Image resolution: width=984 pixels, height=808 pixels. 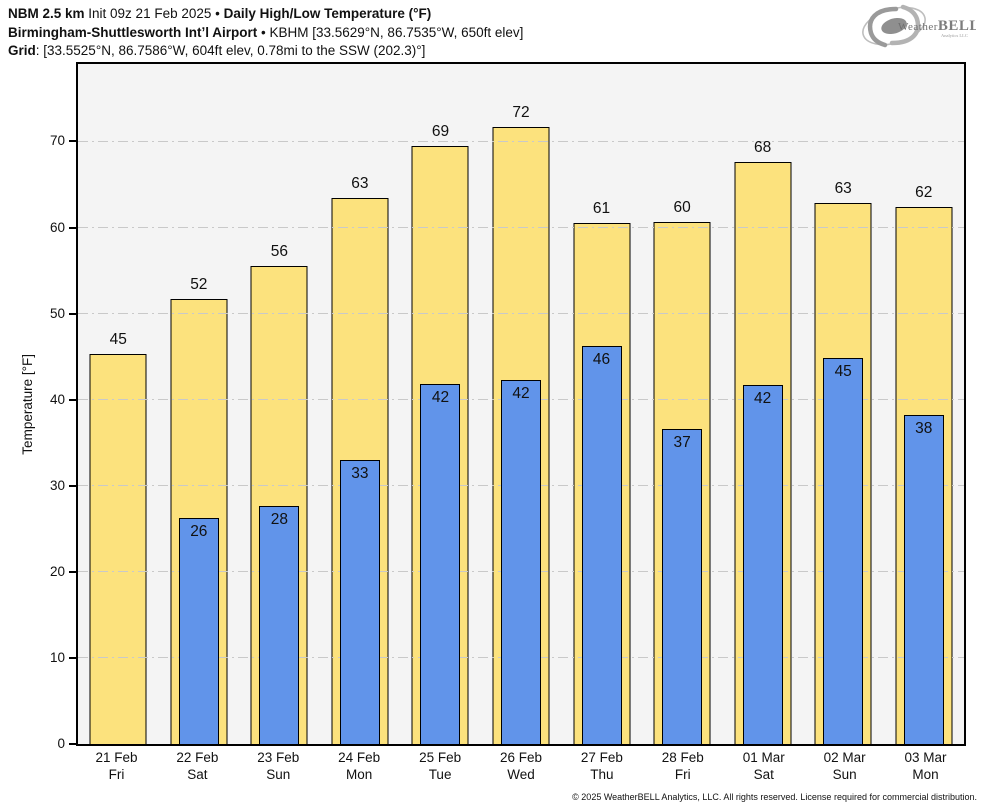 What do you see at coordinates (57, 227) in the screenshot?
I see `y-tick-label: 60` at bounding box center [57, 227].